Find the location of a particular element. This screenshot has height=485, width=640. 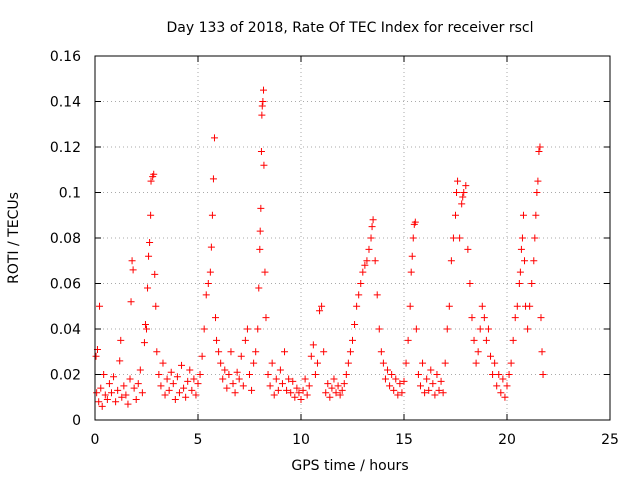

y-axis-title: ROTI / TECUs is located at coordinates (14, 238).